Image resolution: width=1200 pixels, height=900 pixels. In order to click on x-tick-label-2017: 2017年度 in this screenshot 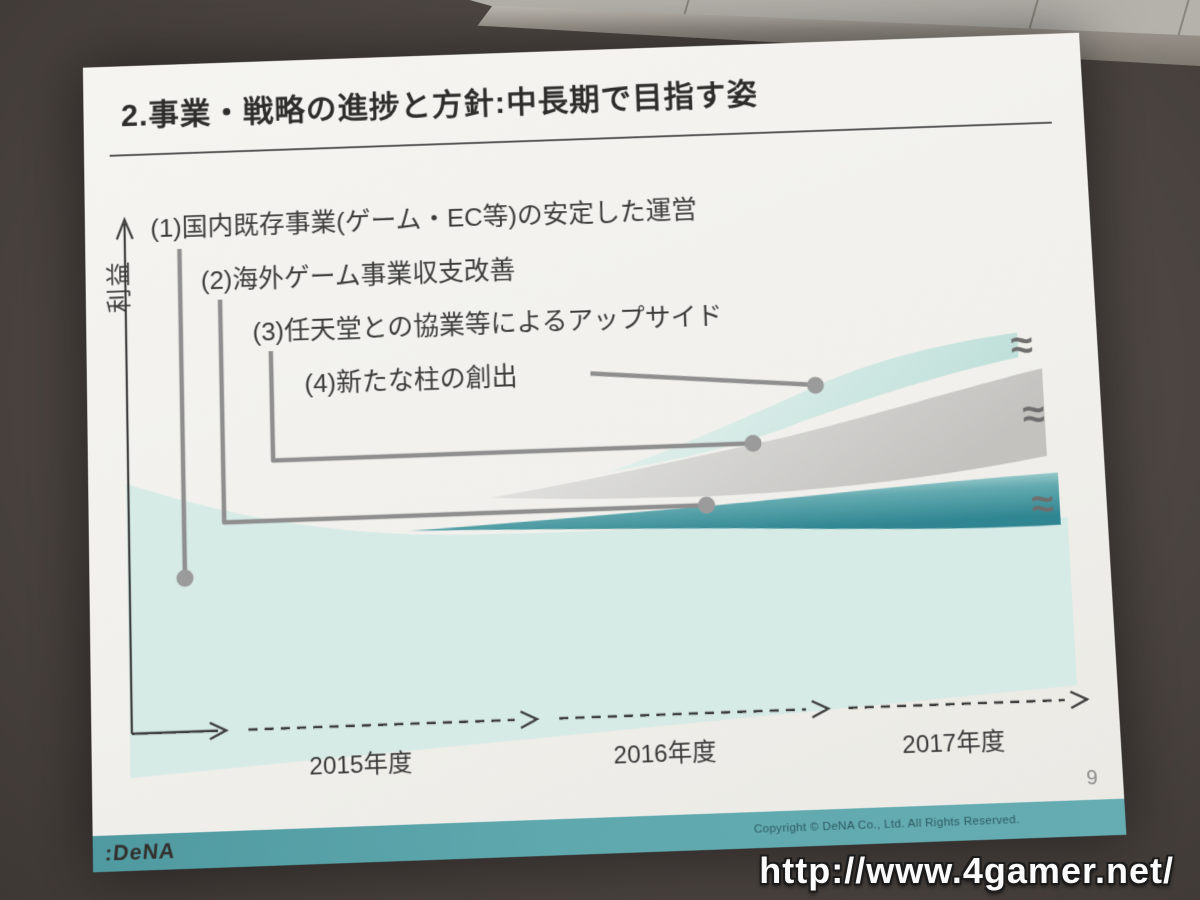, I will do `click(953, 743)`.